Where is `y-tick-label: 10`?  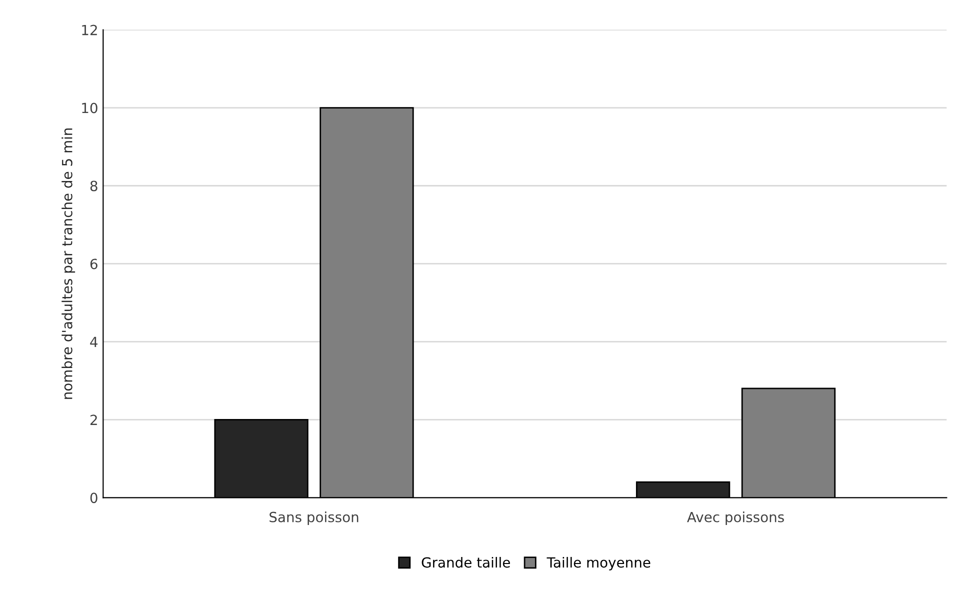
y-tick-label: 10 is located at coordinates (90, 108).